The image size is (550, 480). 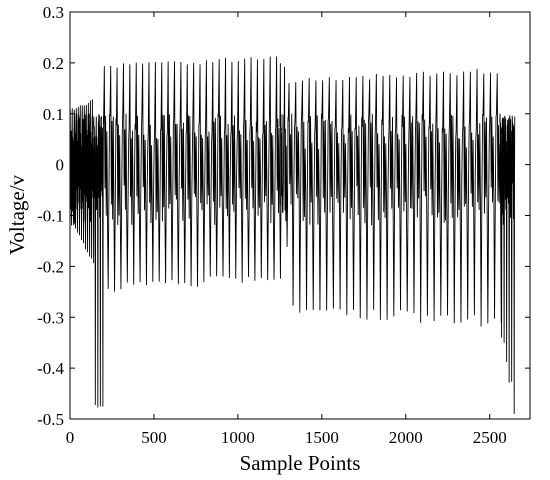 What do you see at coordinates (53, 12) in the screenshot?
I see `y-tick-label: 0.3` at bounding box center [53, 12].